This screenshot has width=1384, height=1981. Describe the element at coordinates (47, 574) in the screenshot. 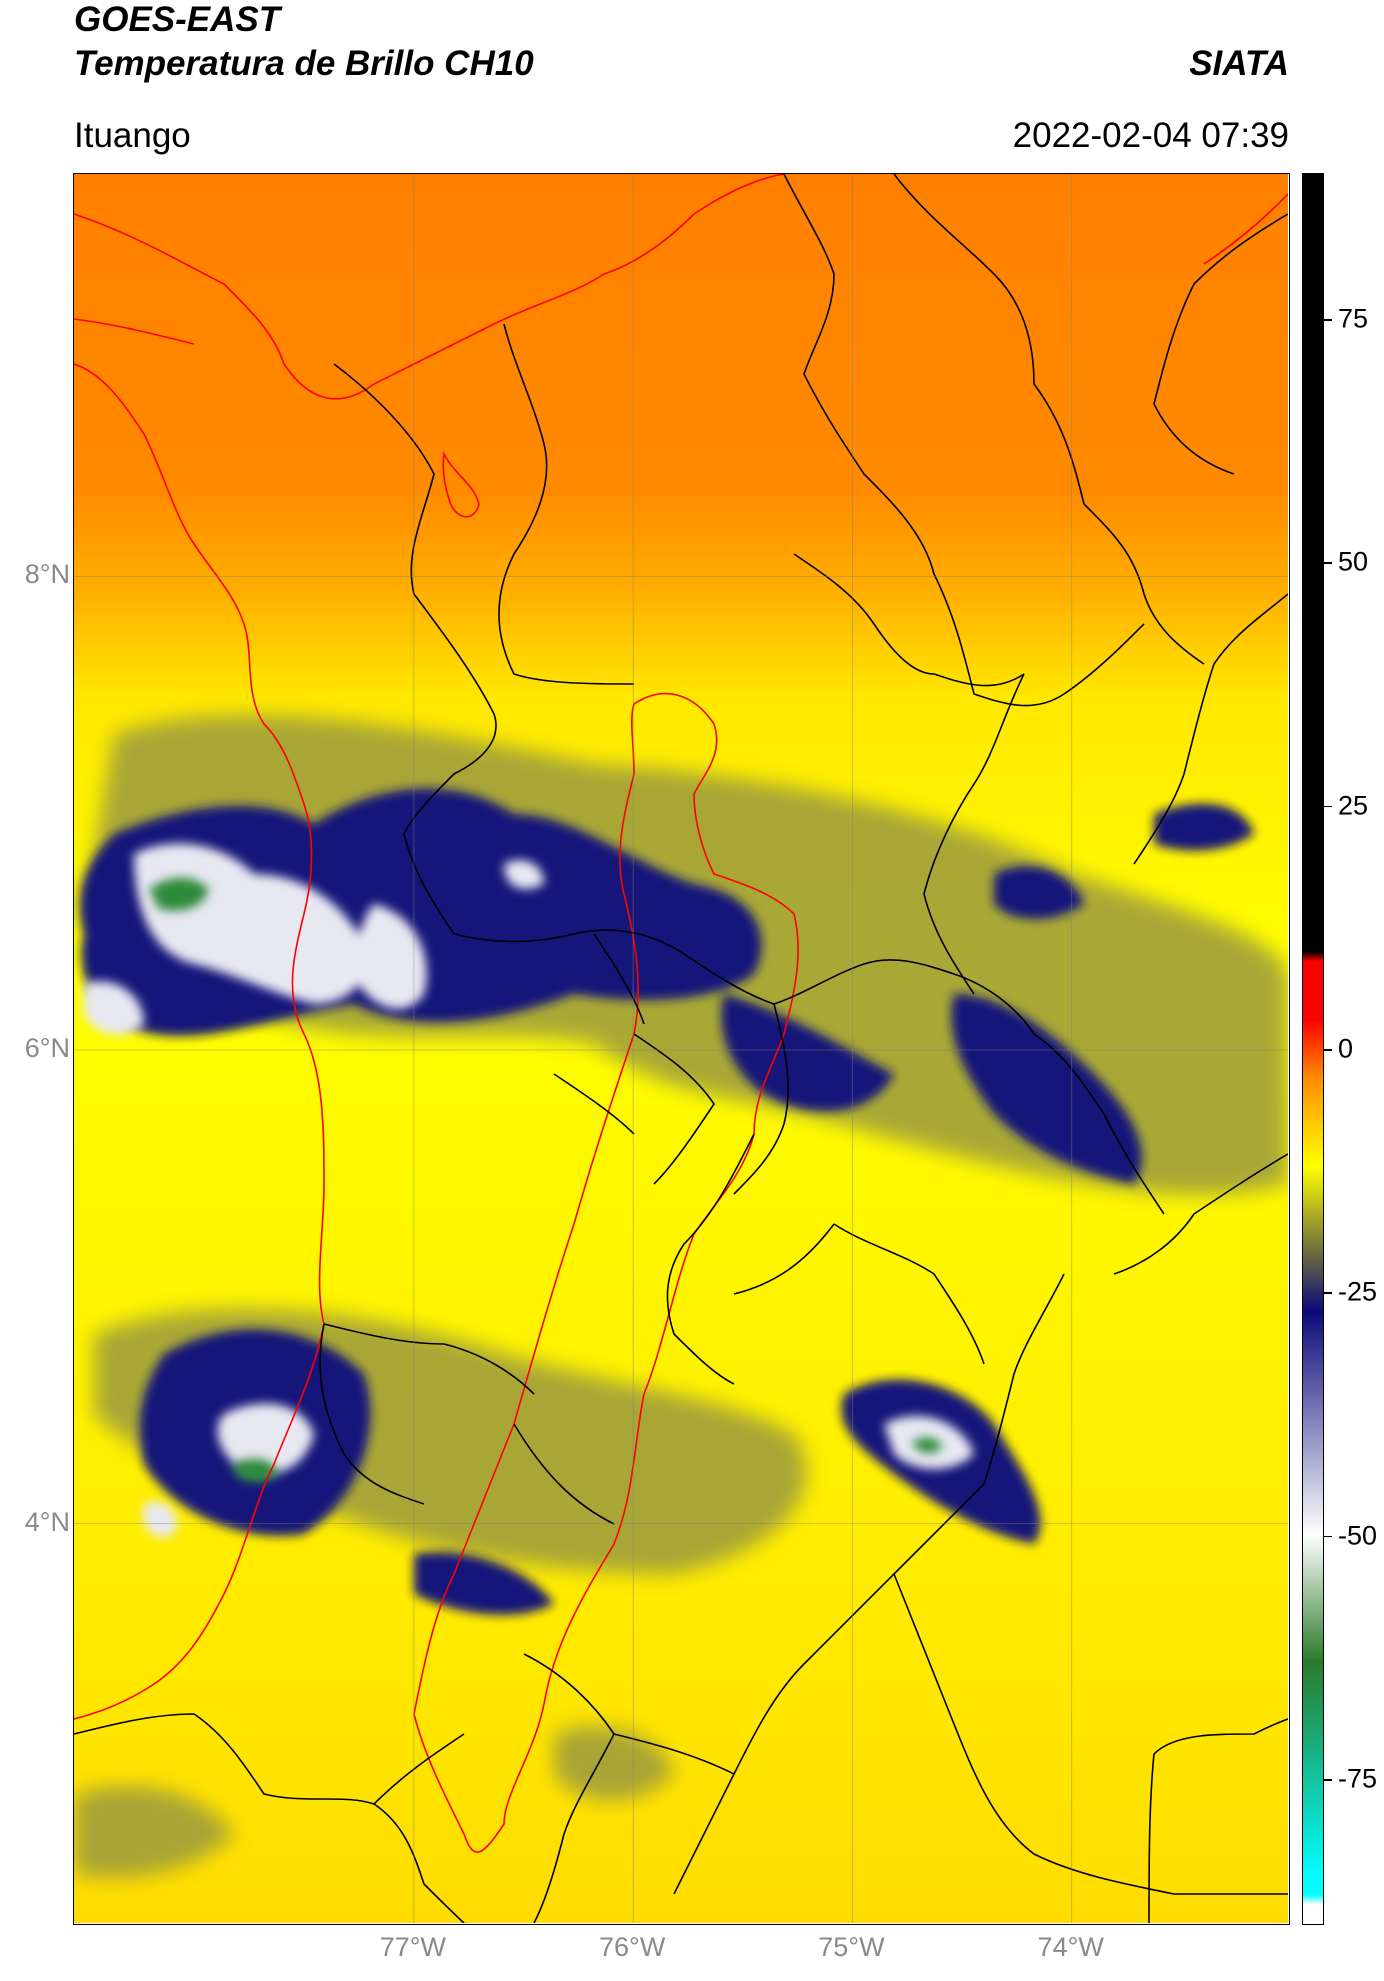

I see `lat-tick-label: 8°N` at that location.